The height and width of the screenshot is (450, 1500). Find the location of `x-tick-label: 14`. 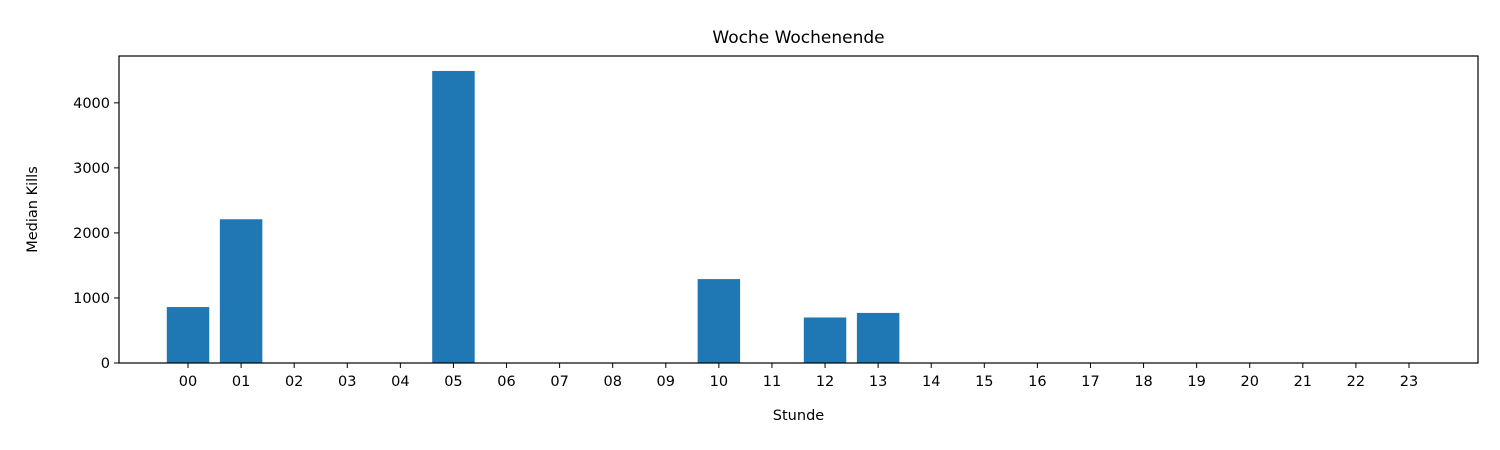

x-tick-label: 14 is located at coordinates (931, 382).